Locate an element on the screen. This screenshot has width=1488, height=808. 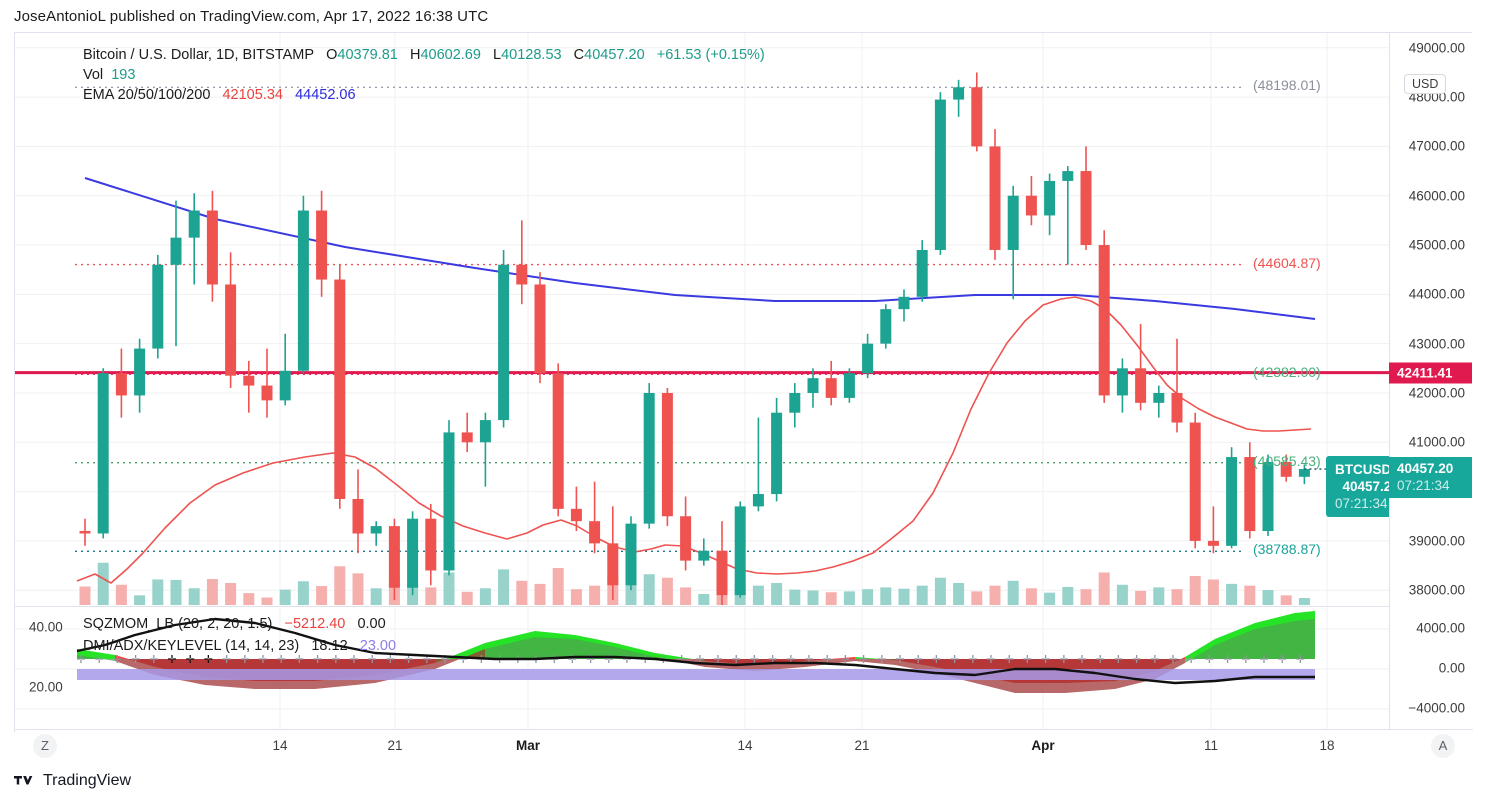
indicator-right-tick: −4000.00 is located at coordinates (1436, 708).